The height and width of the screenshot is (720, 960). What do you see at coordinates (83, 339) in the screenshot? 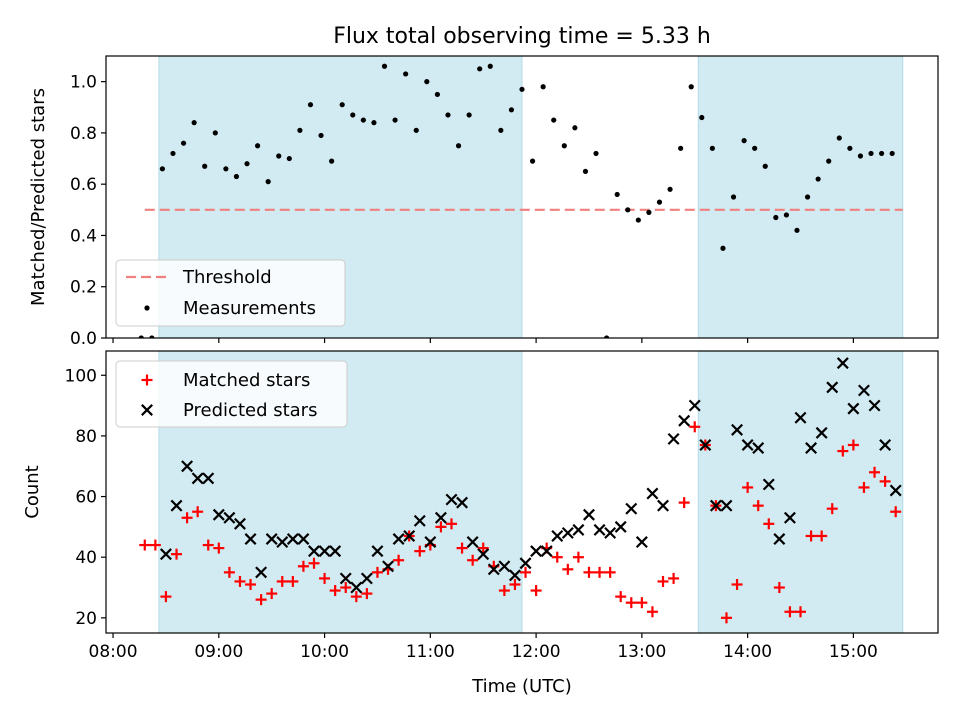
I see `y-tick-label: 0.0` at bounding box center [83, 339].